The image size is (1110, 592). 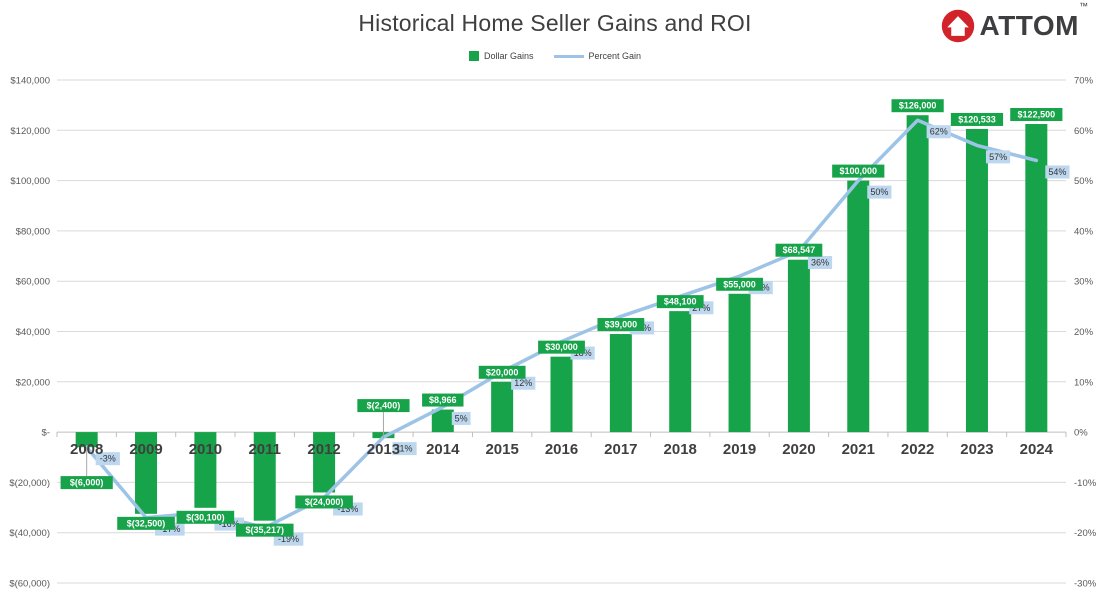 I want to click on percent-value-label: 5%, so click(x=461, y=418).